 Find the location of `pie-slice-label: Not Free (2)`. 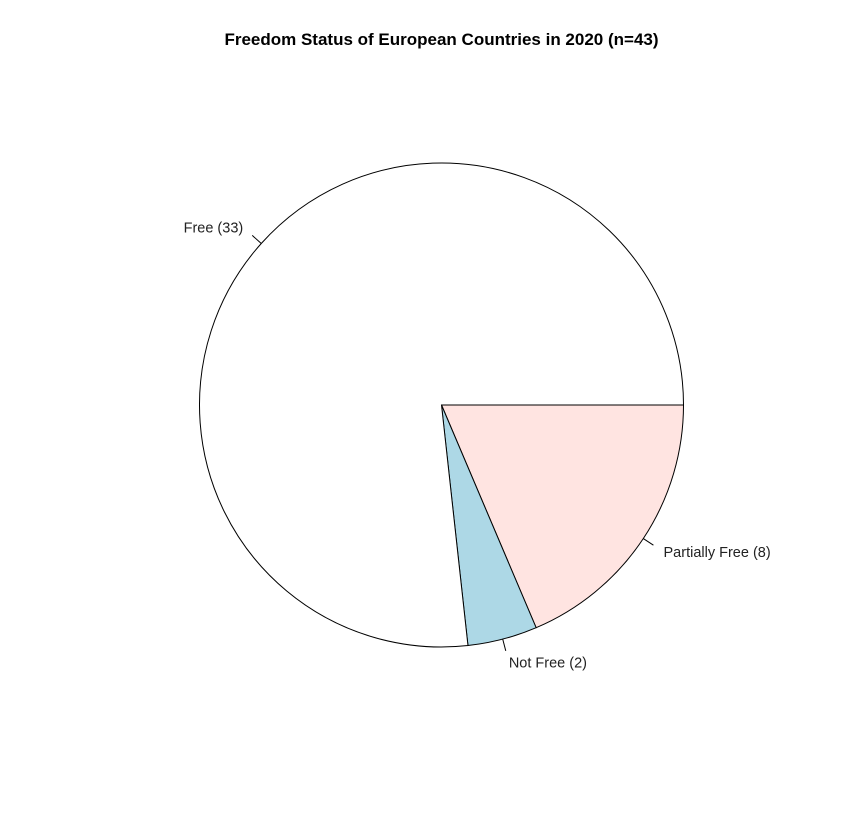

pie-slice-label: Not Free (2) is located at coordinates (548, 664).